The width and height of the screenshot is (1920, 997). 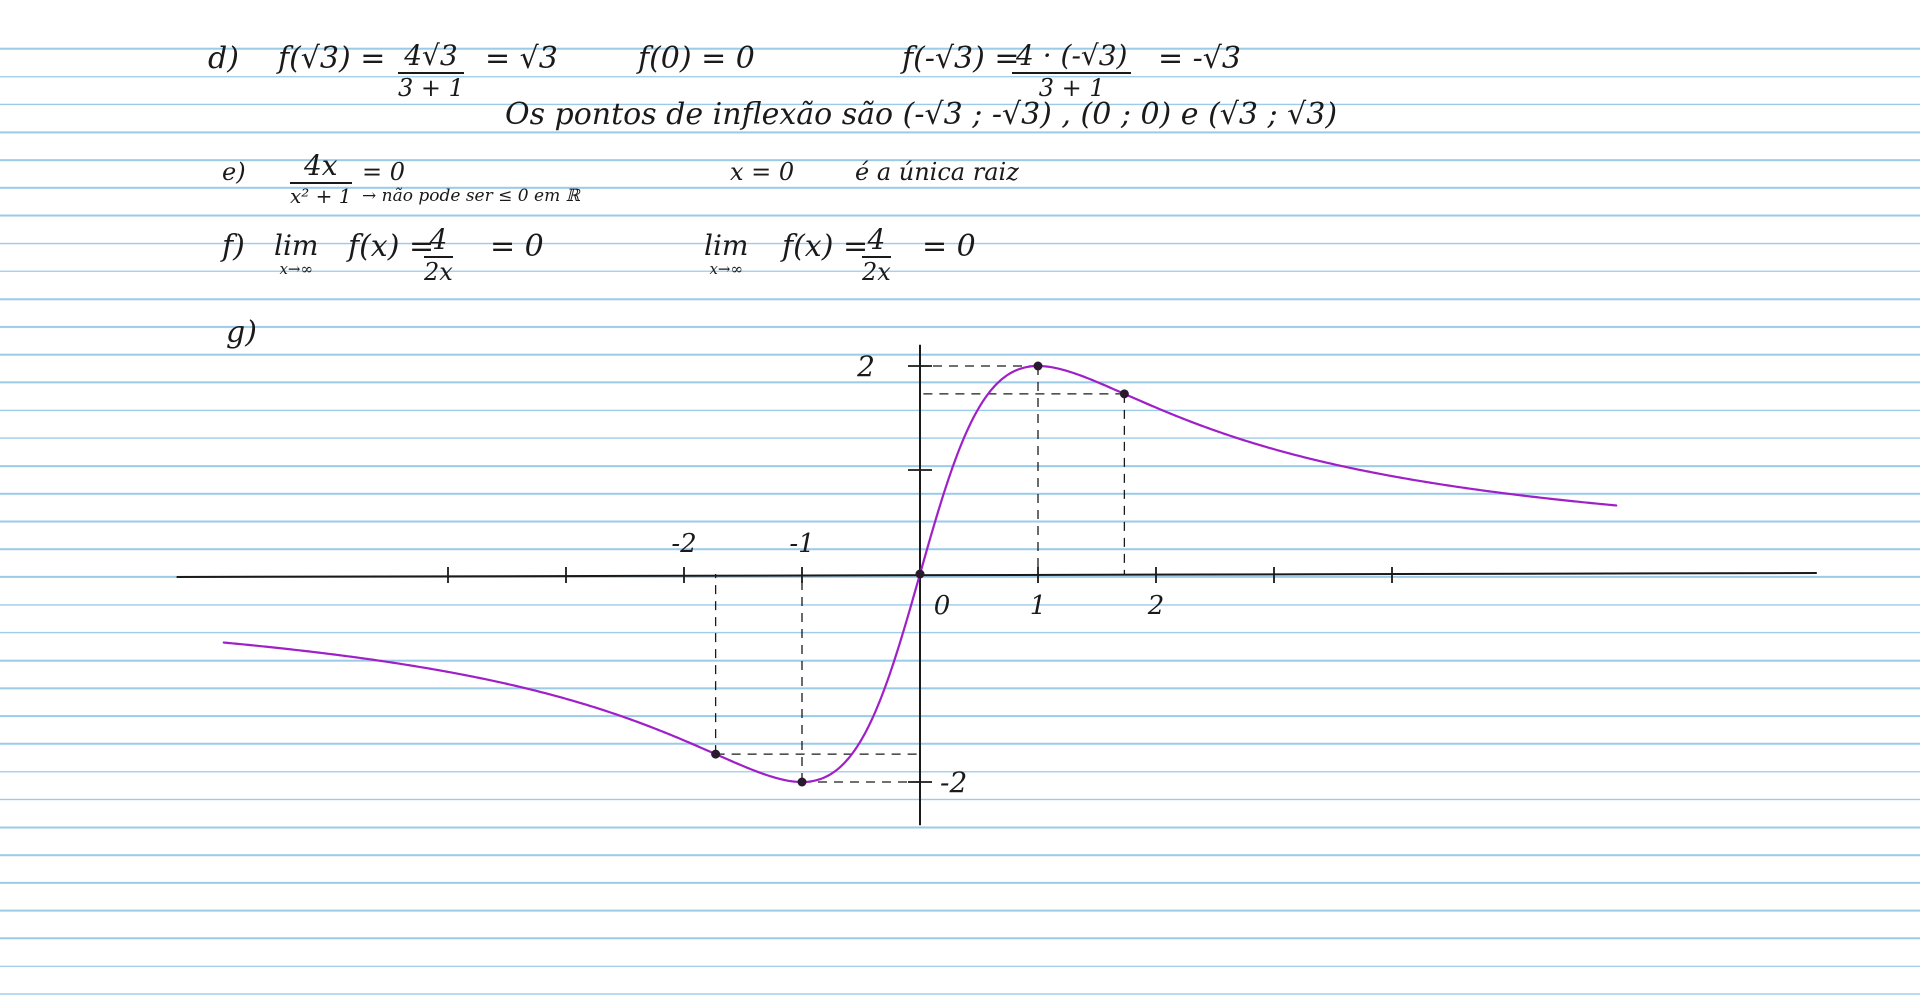 I want to click on limit-1-rhs: = 0, so click(x=517, y=246).